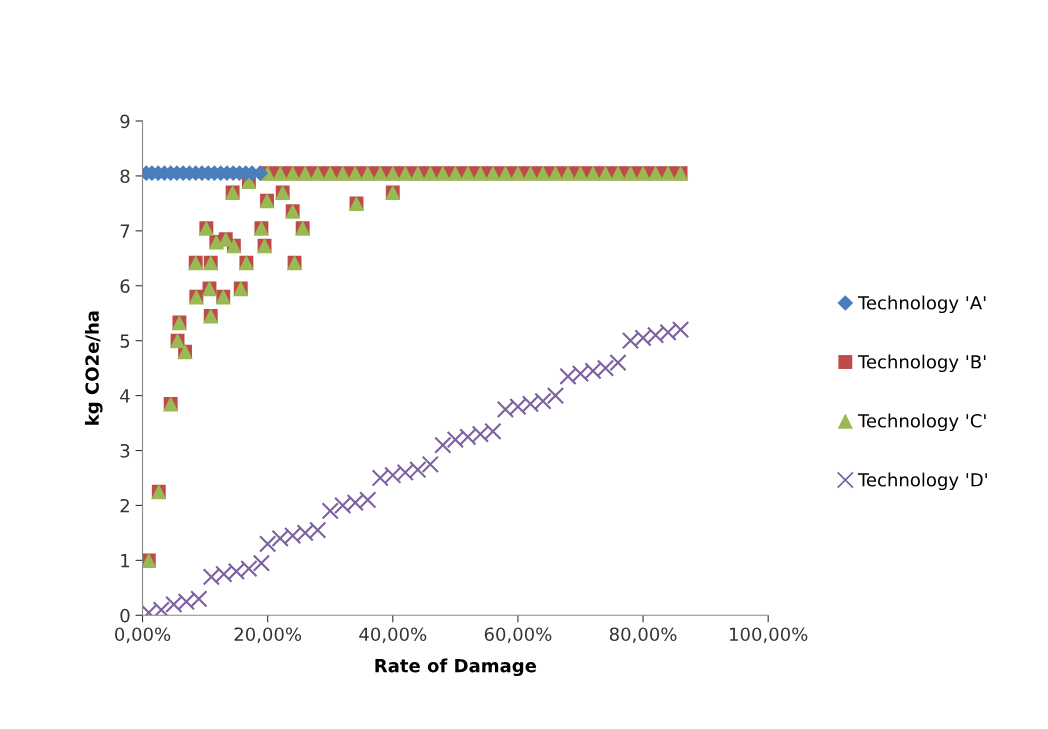 The width and height of the screenshot is (1048, 729). Describe the element at coordinates (393, 635) in the screenshot. I see `x-tick-label: 40,00%` at that location.